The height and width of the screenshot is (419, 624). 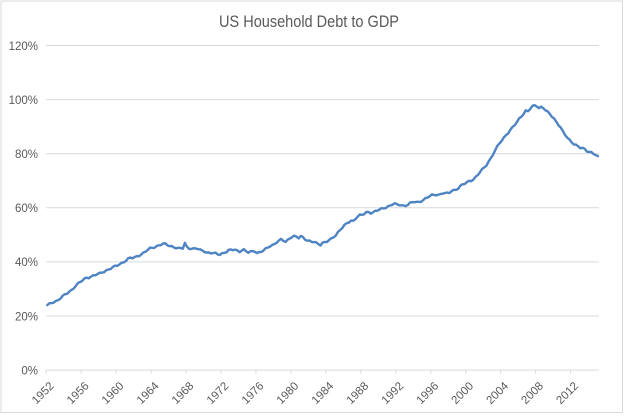 What do you see at coordinates (23, 101) in the screenshot?
I see `svg-text: 100%` at bounding box center [23, 101].